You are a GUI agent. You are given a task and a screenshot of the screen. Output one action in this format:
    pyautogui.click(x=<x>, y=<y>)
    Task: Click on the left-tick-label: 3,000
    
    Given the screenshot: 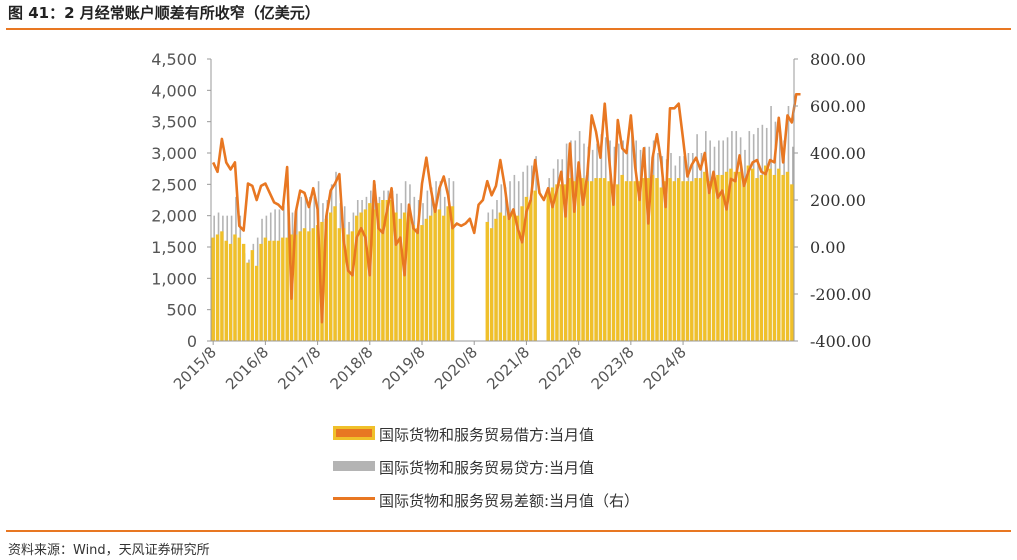 What is the action you would take?
    pyautogui.click(x=174, y=153)
    